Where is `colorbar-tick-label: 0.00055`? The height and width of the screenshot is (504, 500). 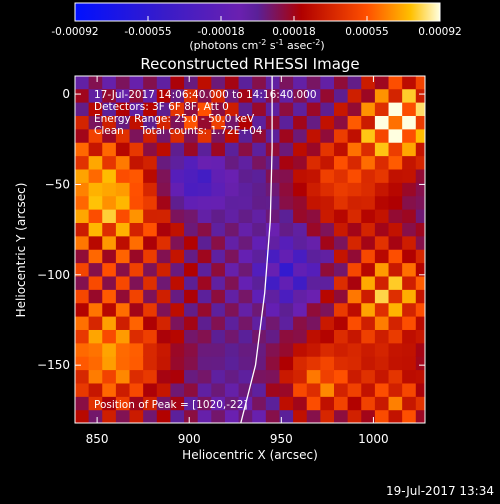
colorbar-tick-label: 0.00055 is located at coordinates (366, 32).